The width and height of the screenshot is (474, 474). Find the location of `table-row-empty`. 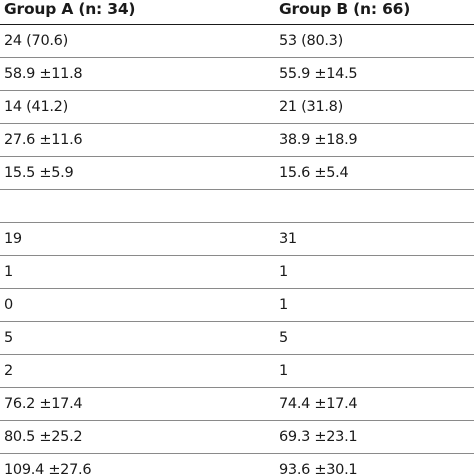

table-row-empty is located at coordinates (237, 206).